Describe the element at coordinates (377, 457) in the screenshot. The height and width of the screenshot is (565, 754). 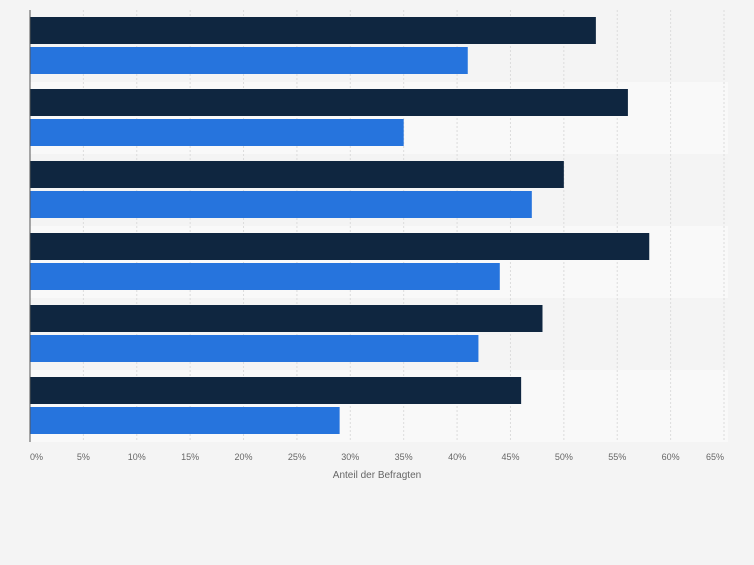
I see `x-axis-ticks: 0% 5% 10% 15% 20% 25% 30% 35% 40% 45% 50% 55% 60% 65%` at that location.